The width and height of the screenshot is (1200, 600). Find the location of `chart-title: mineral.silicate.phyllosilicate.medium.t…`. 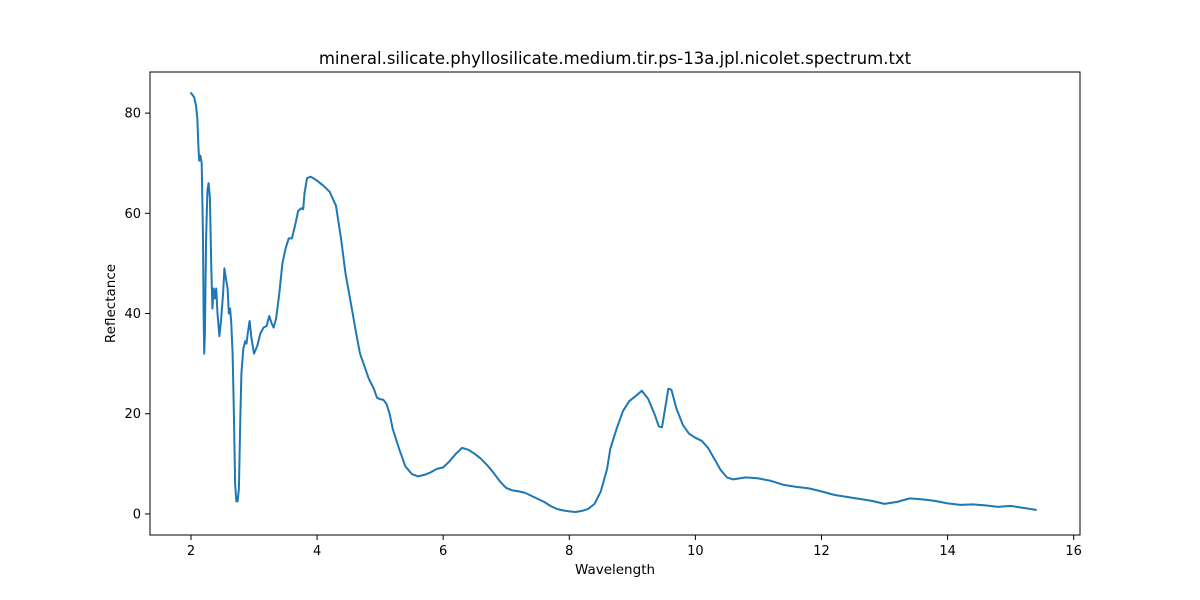

chart-title: mineral.silicate.phyllosilicate.medium.t… is located at coordinates (615, 58).